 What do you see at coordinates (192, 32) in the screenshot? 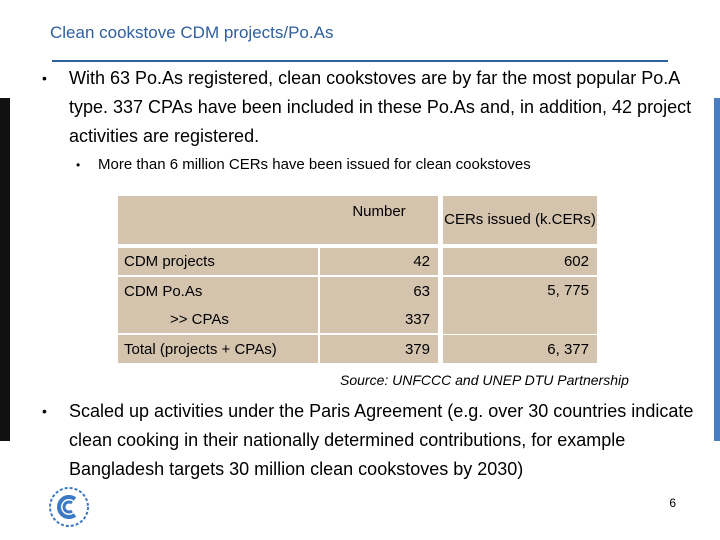
I see `slide-title: Clean cookstove CDM projects/Po.As` at bounding box center [192, 32].